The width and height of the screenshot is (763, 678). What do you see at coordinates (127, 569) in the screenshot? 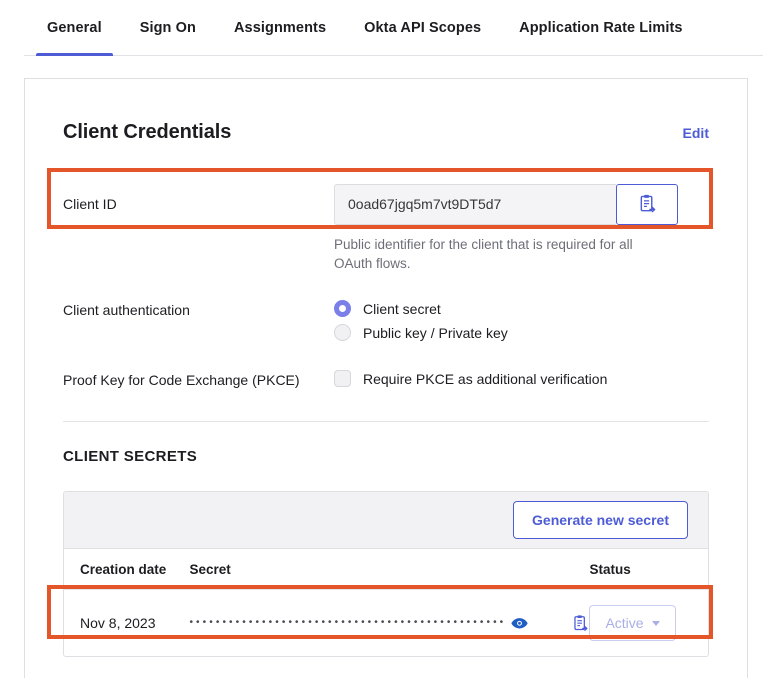
I see `column-header-creation-date: Creation date` at bounding box center [127, 569].